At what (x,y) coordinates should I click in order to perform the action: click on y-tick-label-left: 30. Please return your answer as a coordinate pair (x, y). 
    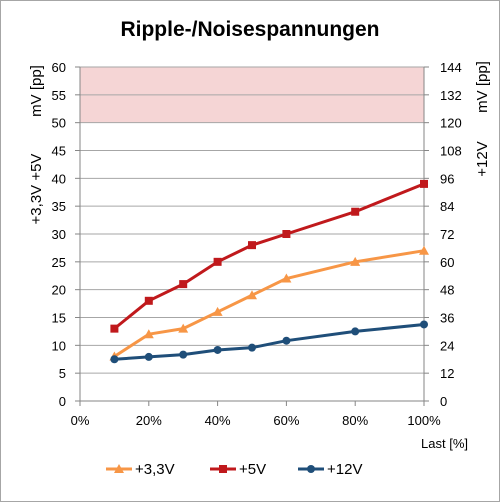
    Looking at the image, I should click on (59, 234).